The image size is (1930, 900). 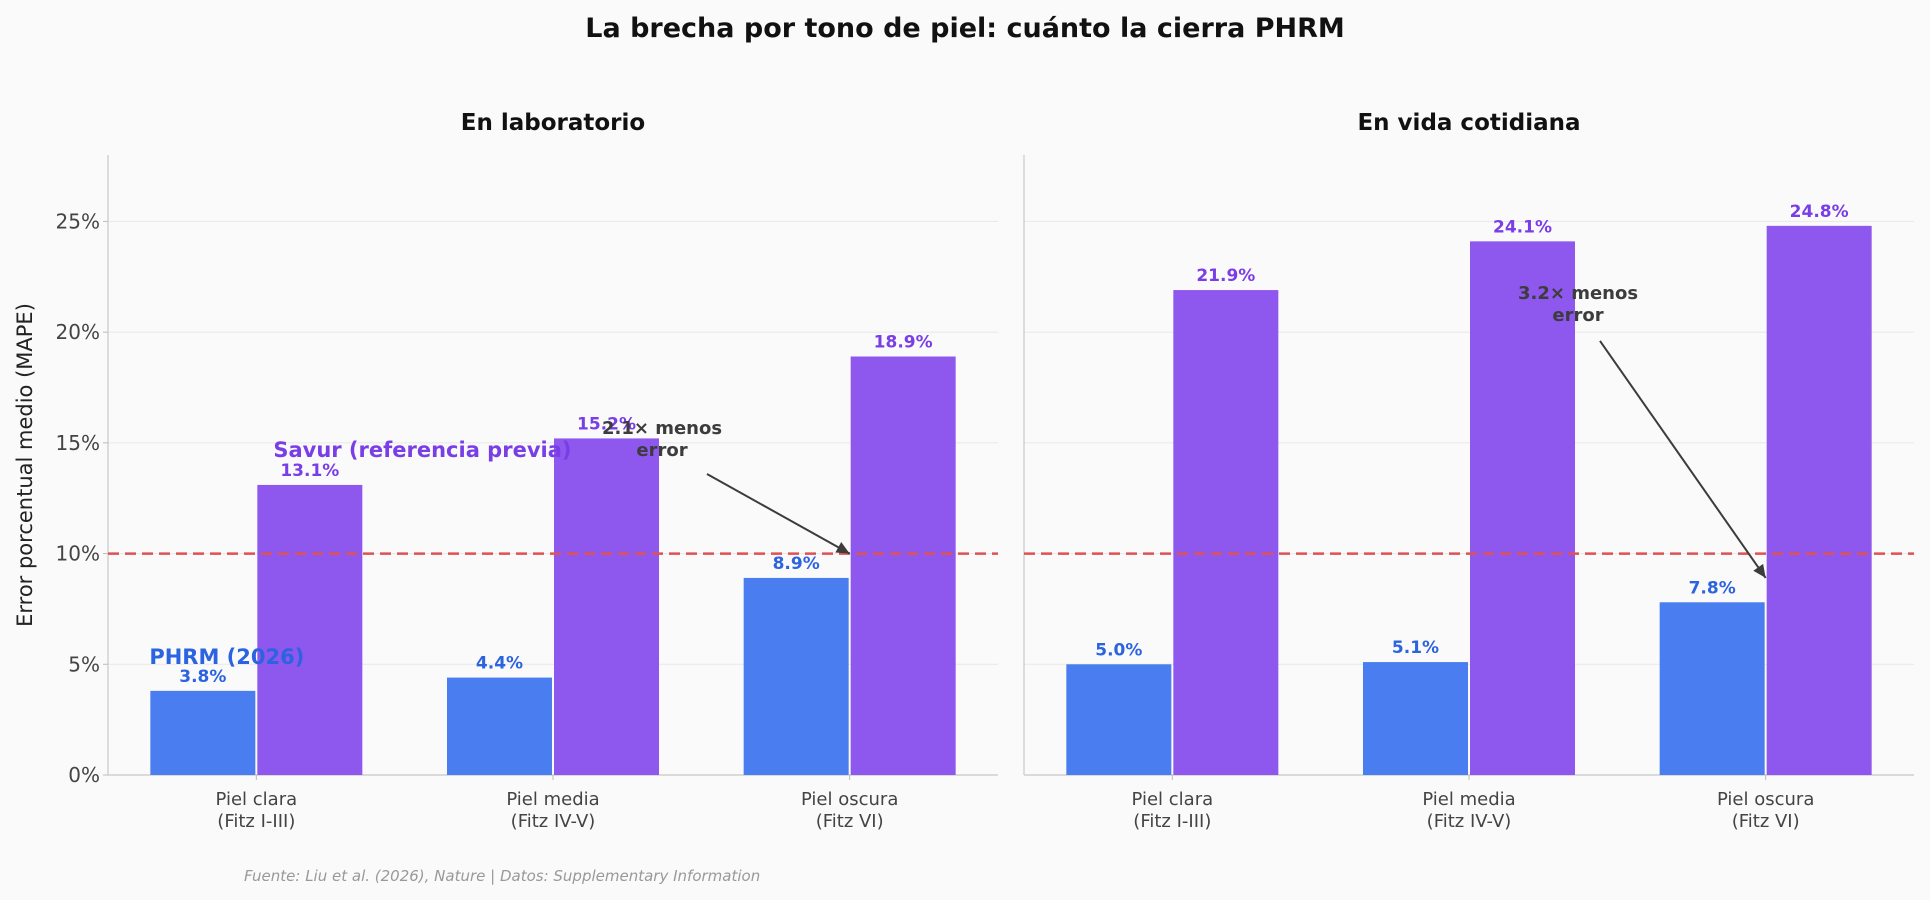 What do you see at coordinates (78, 221) in the screenshot?
I see `y-tick-label: 25%` at bounding box center [78, 221].